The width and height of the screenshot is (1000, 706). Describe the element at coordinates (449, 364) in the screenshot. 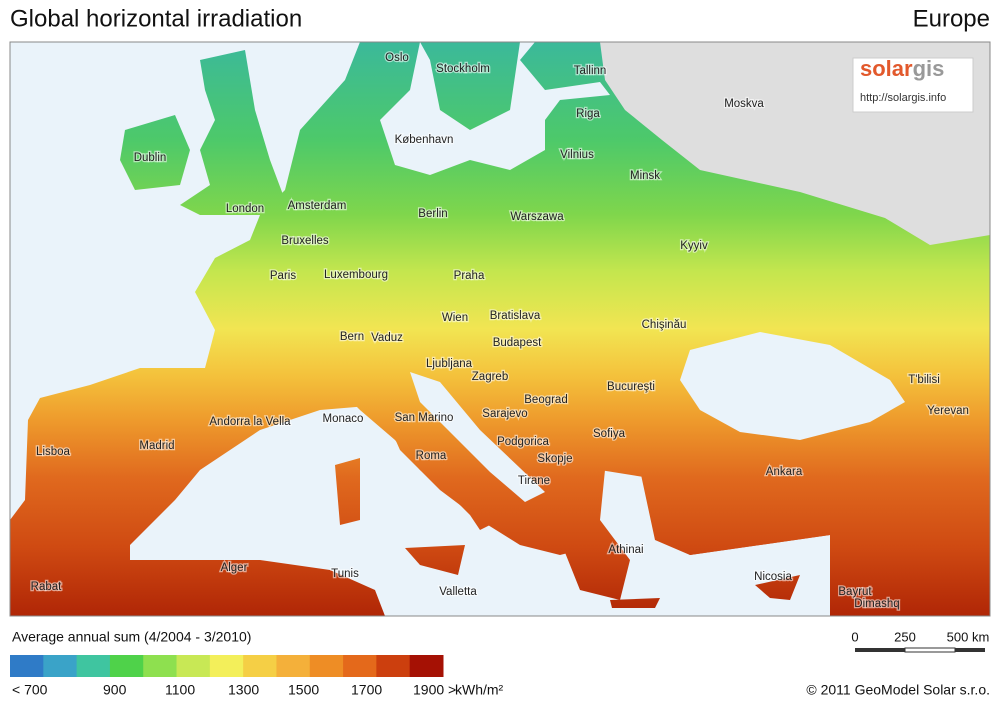

I see `city-label: Ljubljana` at that location.